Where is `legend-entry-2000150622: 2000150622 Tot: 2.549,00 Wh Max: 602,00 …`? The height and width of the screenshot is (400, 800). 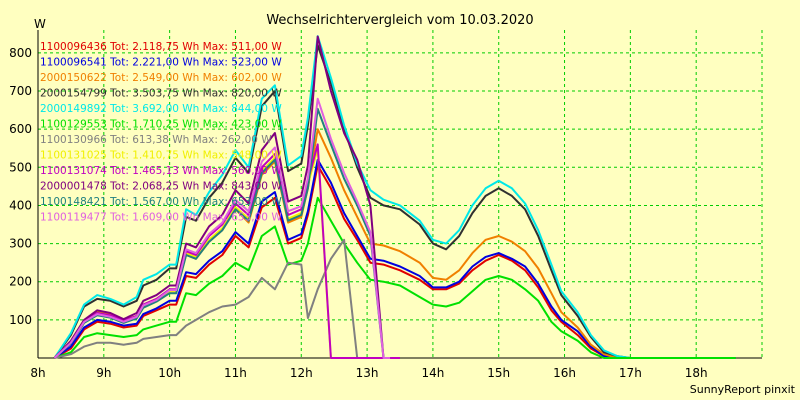 legend-entry-2000150622: 2000150622 Tot: 2.549,00 Wh Max: 602,00 … is located at coordinates (161, 78).